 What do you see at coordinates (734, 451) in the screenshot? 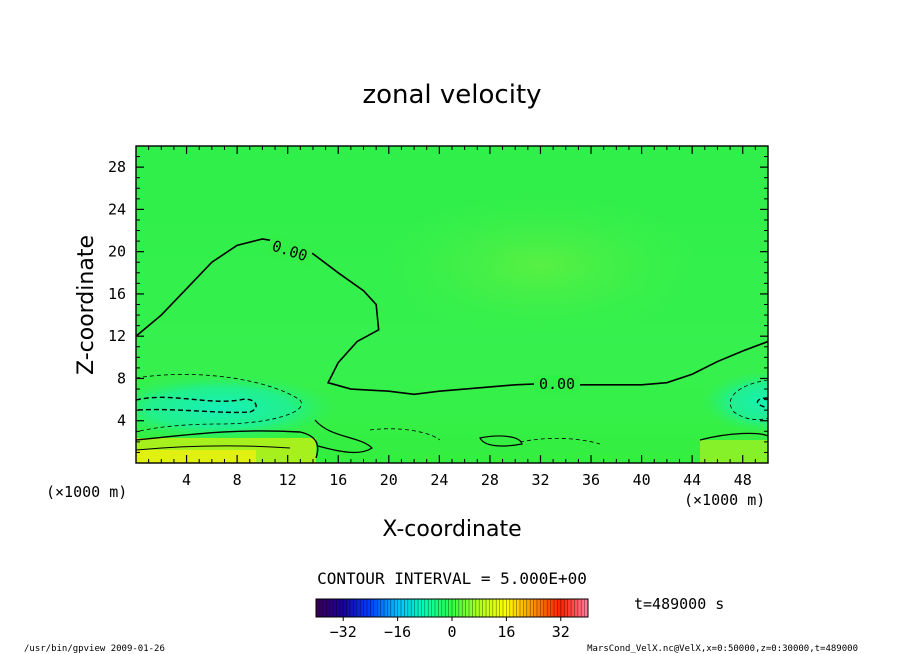
I see `heatmap-near-surface-right` at bounding box center [734, 451].